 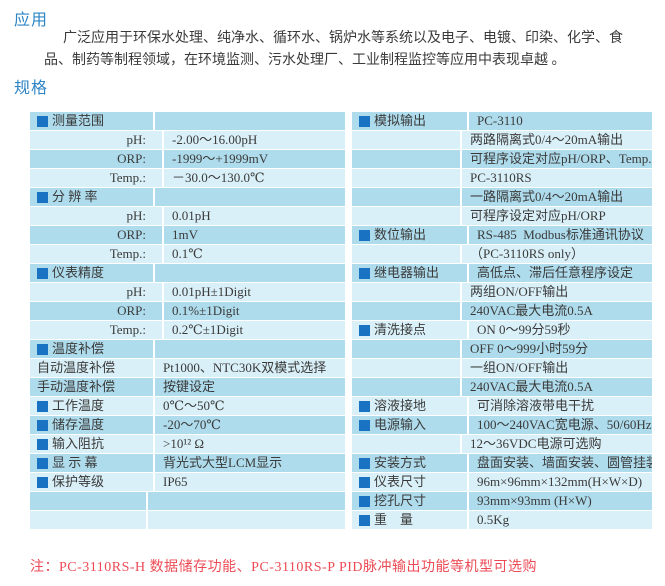 What do you see at coordinates (502, 444) in the screenshot?
I see `spec-row: 12～36VDC电源可选购` at bounding box center [502, 444].